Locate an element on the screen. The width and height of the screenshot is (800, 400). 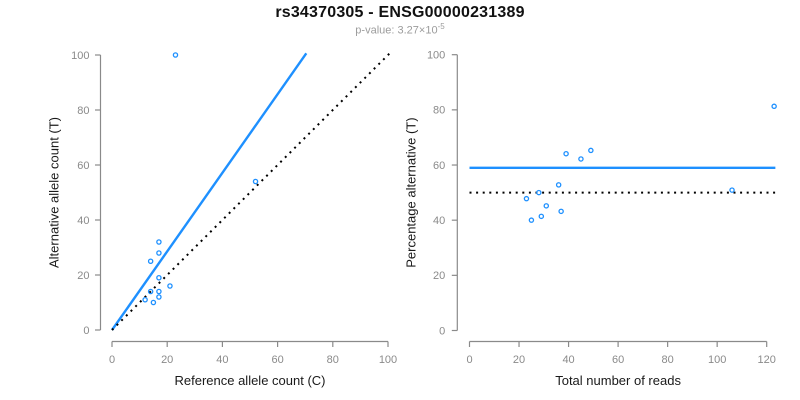
plot-title: rs34370305 - ENSG00000231389 is located at coordinates (400, 12).